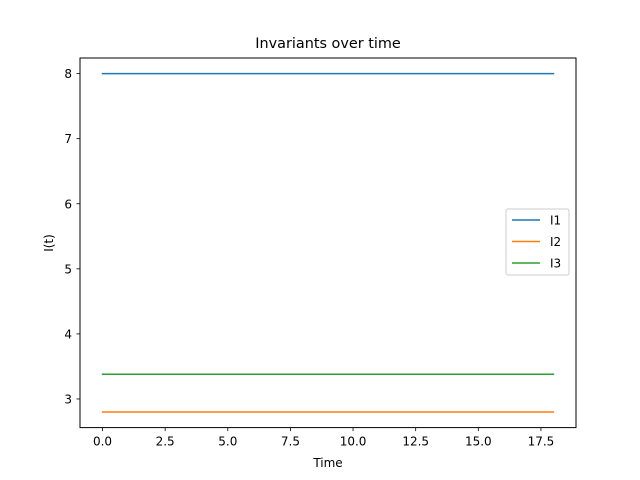 The width and height of the screenshot is (640, 480). Describe the element at coordinates (68, 139) in the screenshot. I see `y-tick-label: 7` at that location.